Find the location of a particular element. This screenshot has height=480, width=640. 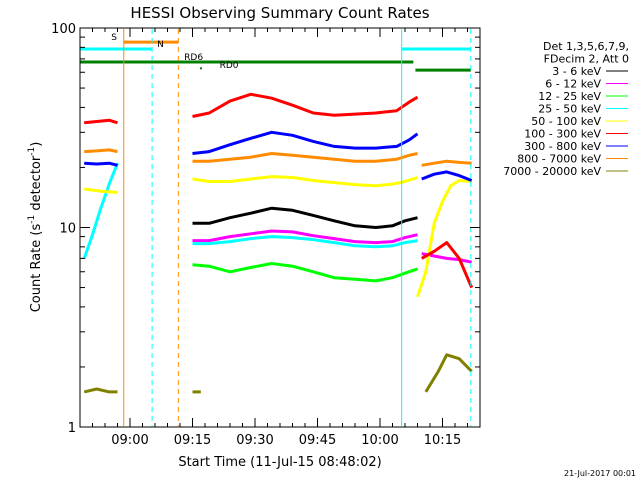

legend-item: 3 - 6 keV is located at coordinates (590, 71).